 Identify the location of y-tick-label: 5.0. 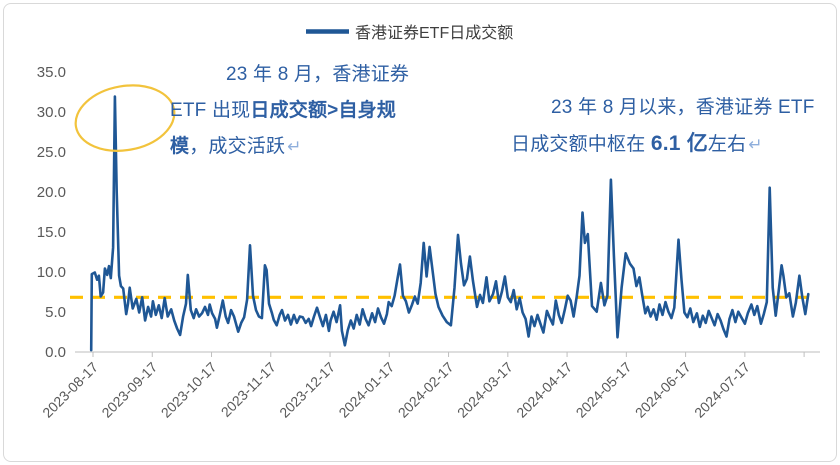
(55, 312).